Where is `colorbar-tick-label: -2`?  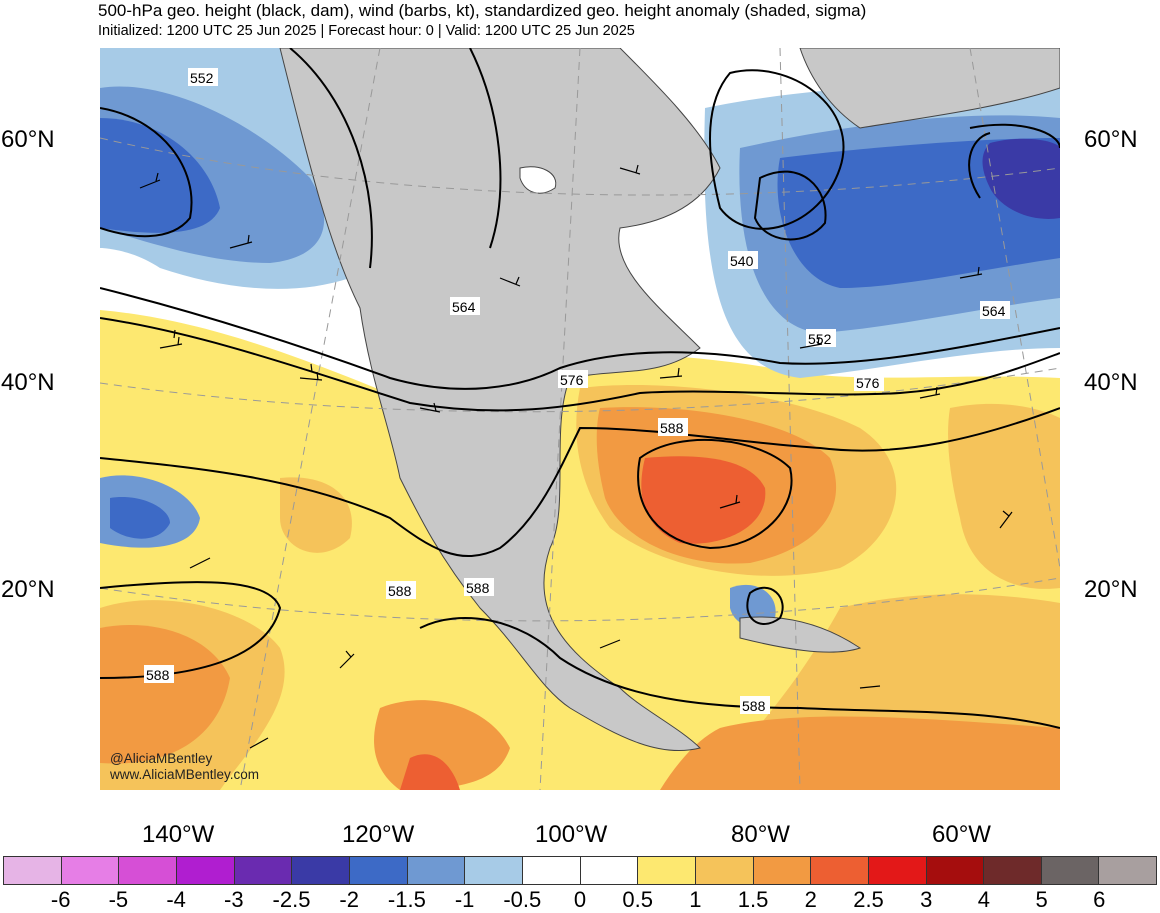
colorbar-tick-label: -2 is located at coordinates (349, 899).